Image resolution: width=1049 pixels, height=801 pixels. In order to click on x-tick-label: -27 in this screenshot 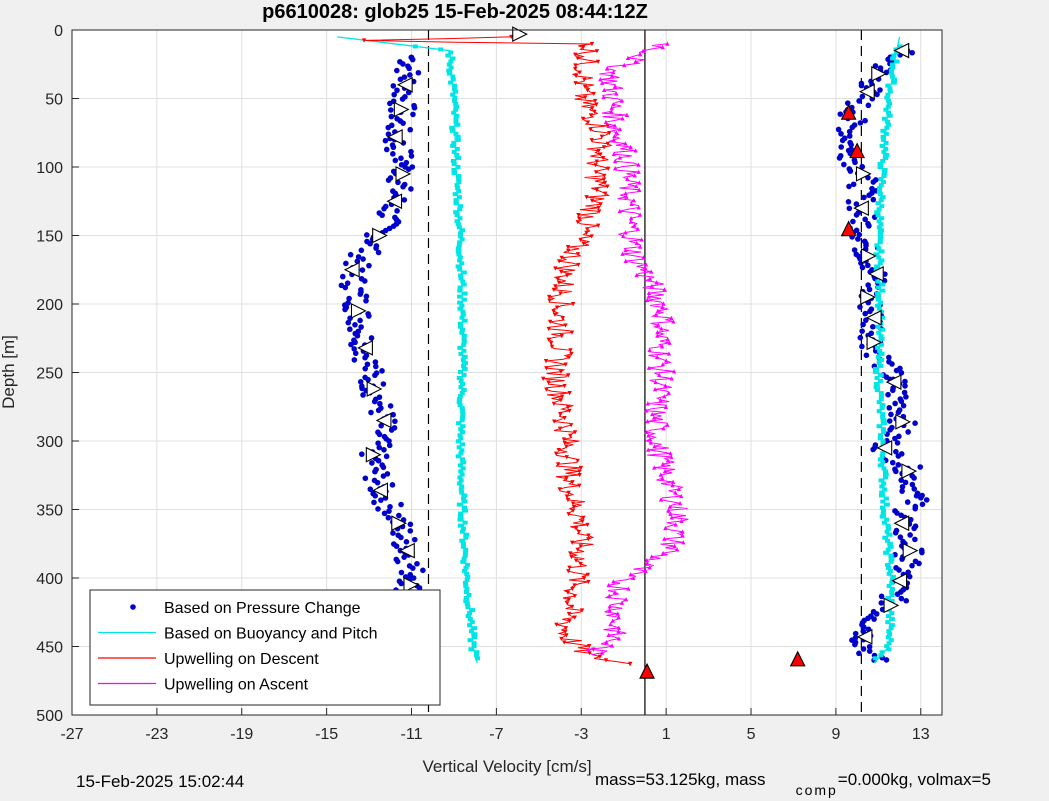, I will do `click(71, 734)`.